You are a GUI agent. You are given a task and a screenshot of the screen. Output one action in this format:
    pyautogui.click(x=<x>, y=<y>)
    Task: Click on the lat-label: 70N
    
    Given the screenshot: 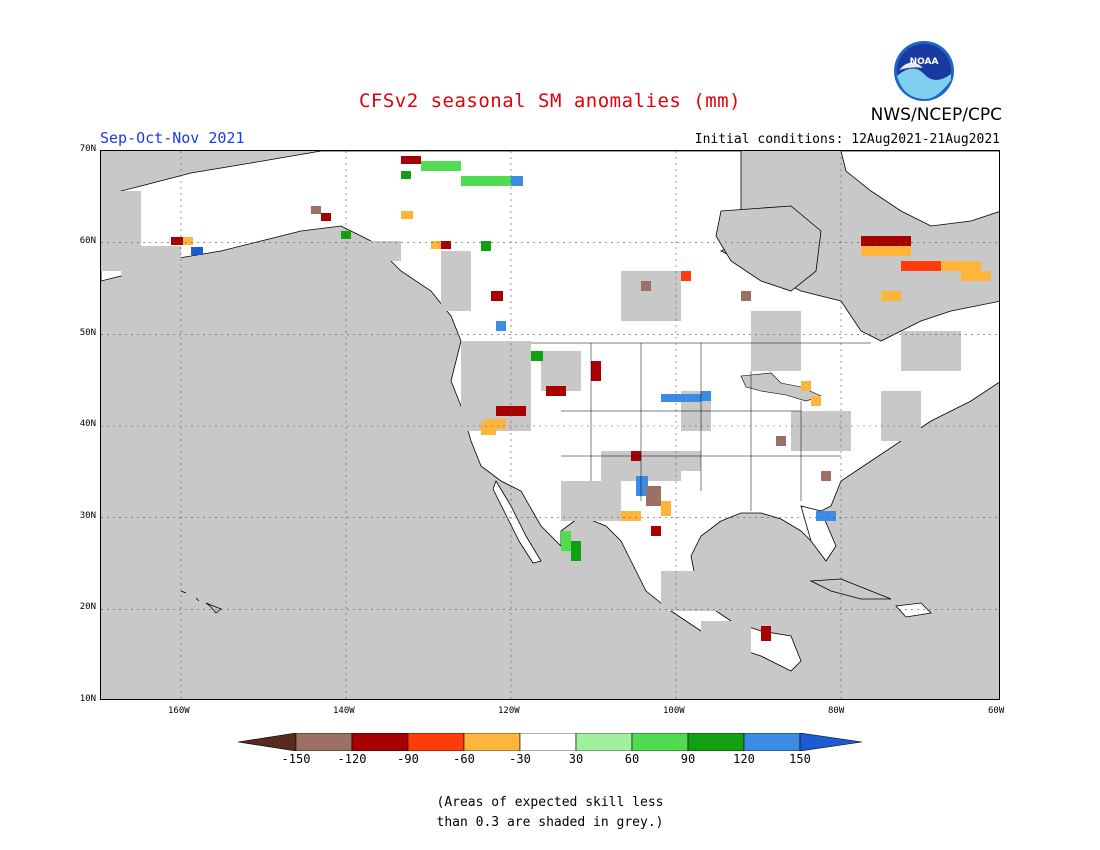 What is the action you would take?
    pyautogui.click(x=87, y=149)
    